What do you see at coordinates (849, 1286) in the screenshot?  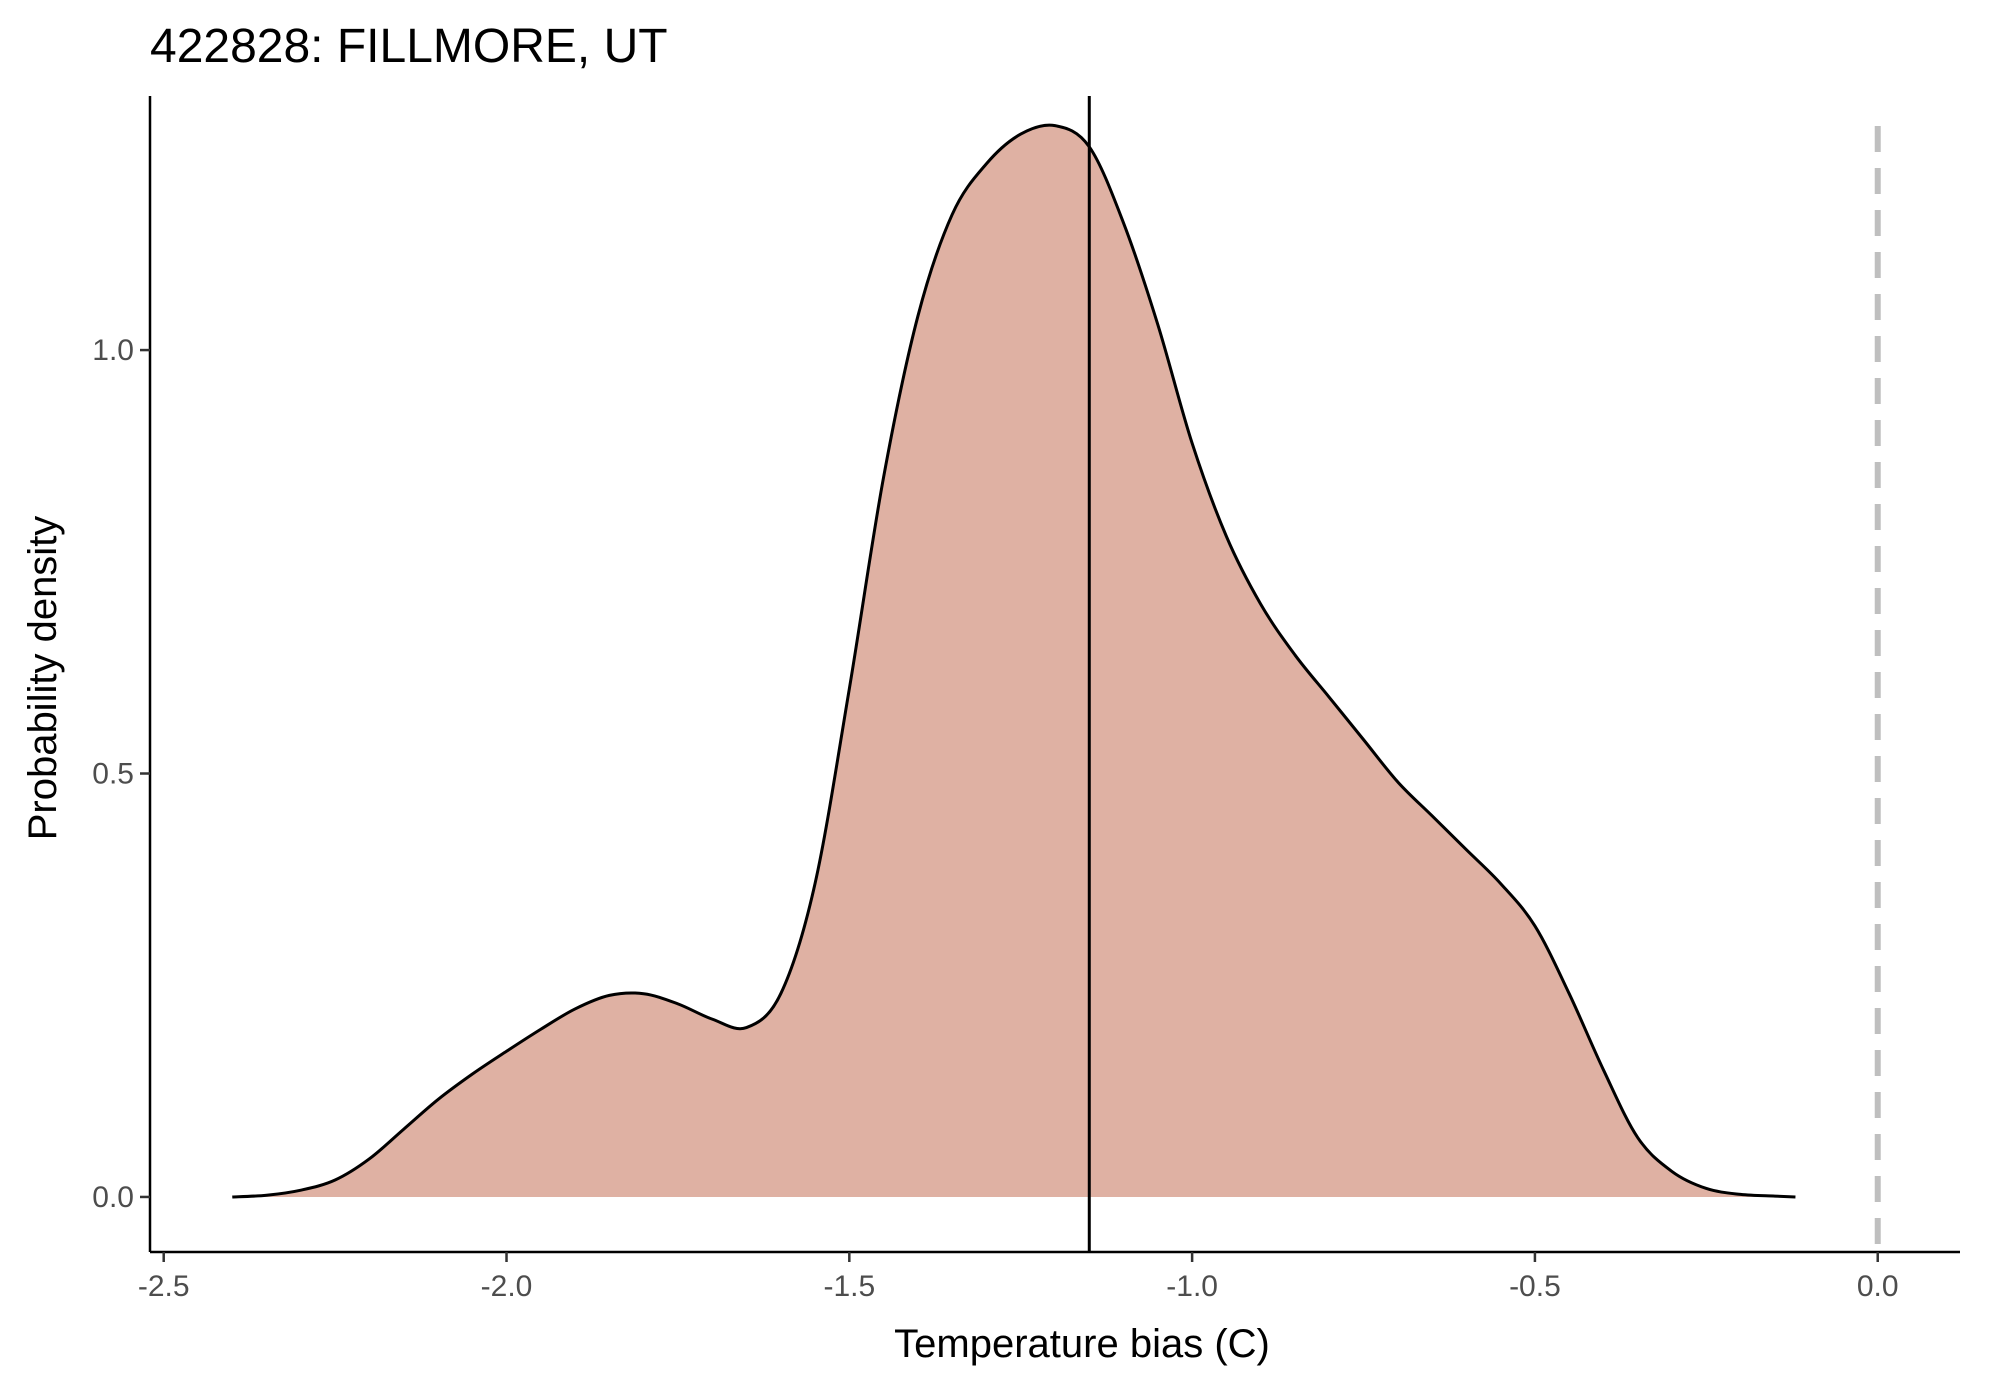 I see `x-tick-label: -1.5` at bounding box center [849, 1286].